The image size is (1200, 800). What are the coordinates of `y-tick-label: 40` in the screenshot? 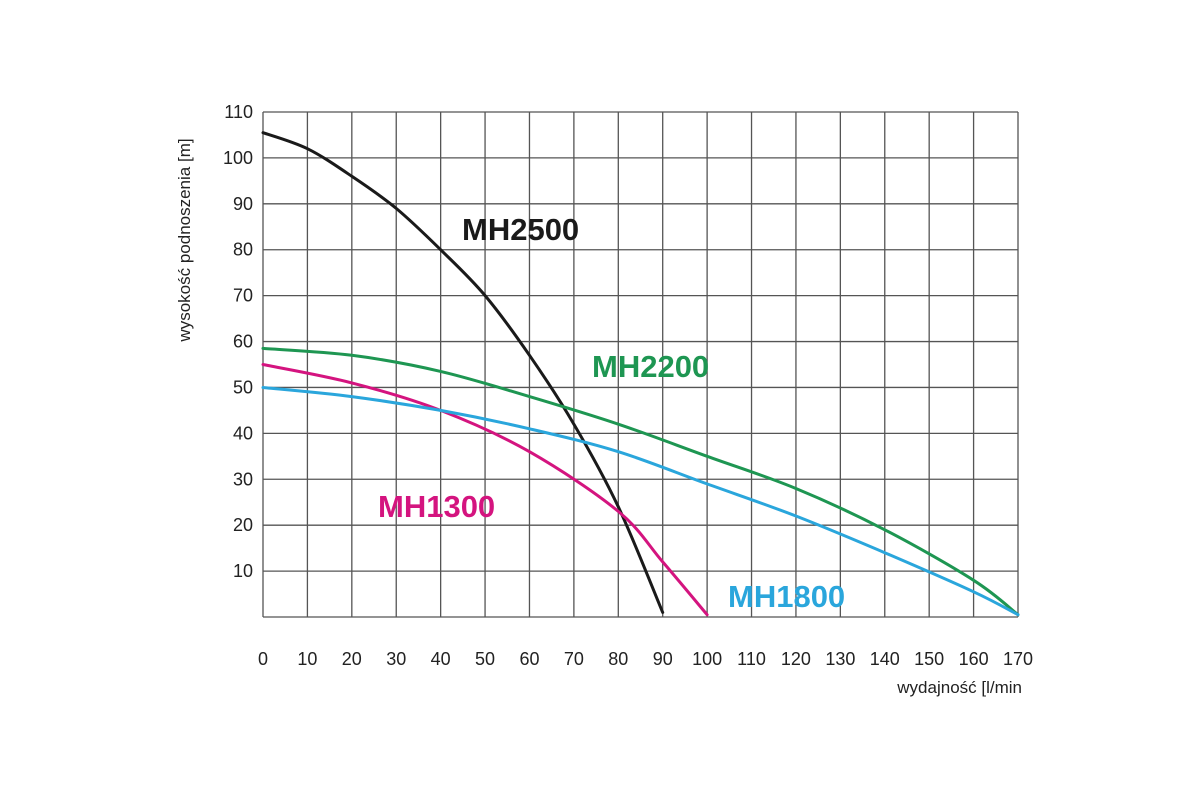 It's located at (243, 433).